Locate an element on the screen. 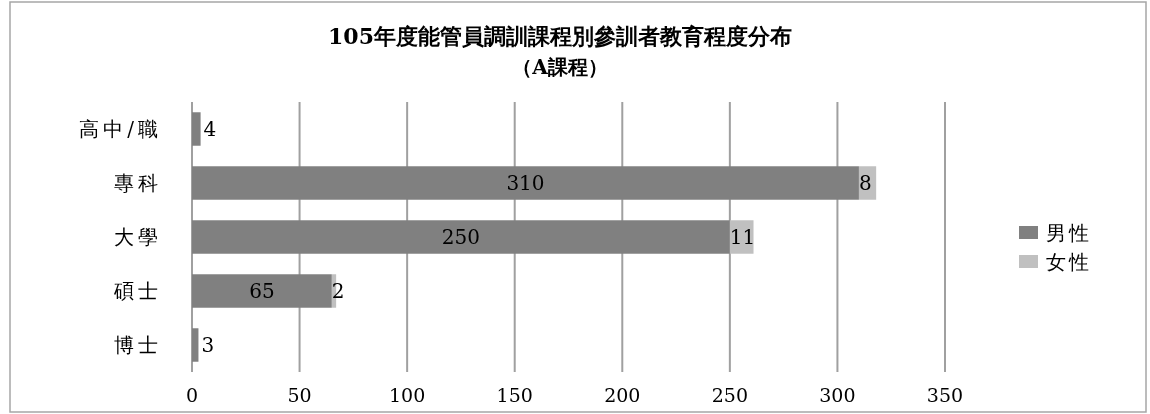 The image size is (1150, 414). x-tick-label: 100 is located at coordinates (407, 395).